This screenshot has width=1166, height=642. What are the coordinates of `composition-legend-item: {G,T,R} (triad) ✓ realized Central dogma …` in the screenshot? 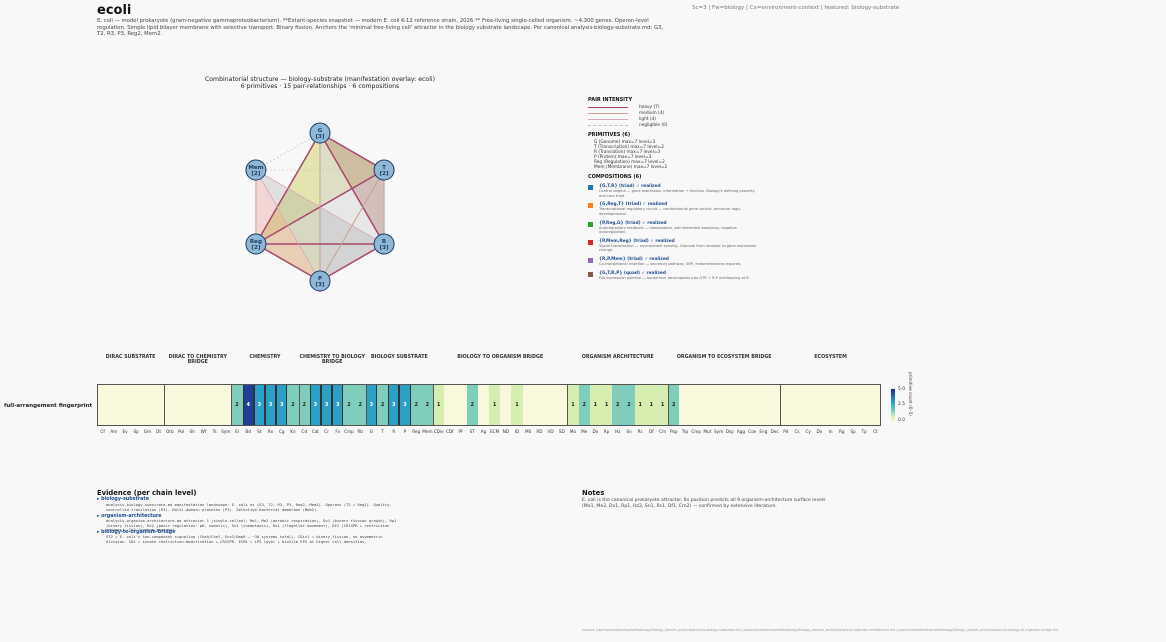 It's located at (673, 191).